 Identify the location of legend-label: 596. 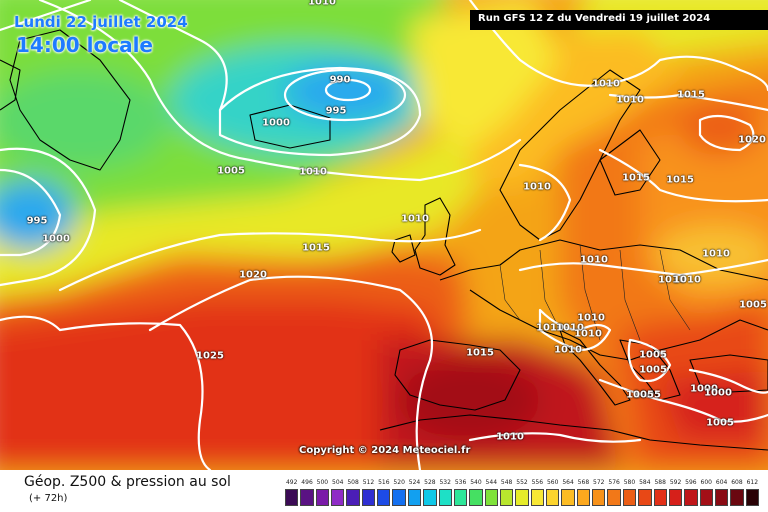
(691, 482).